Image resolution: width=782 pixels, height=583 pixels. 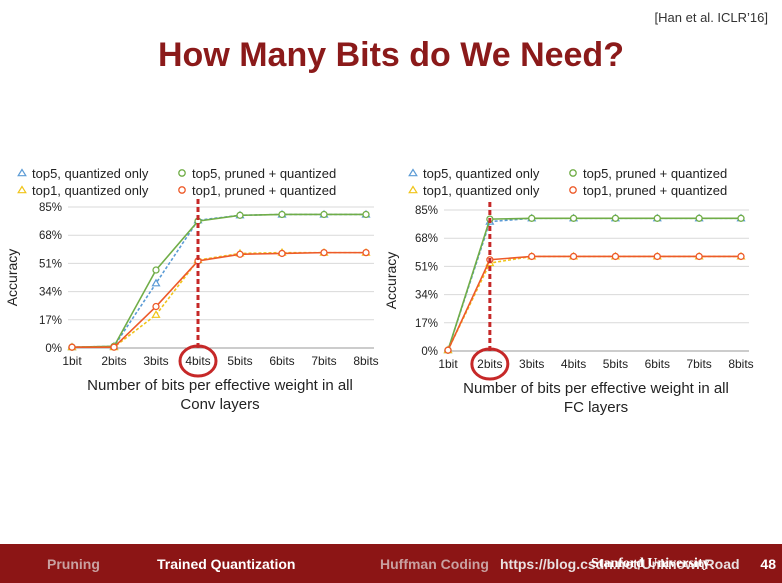 I want to click on watermark: https://blog.csdn.net/UnknownRoad, so click(x=620, y=564).